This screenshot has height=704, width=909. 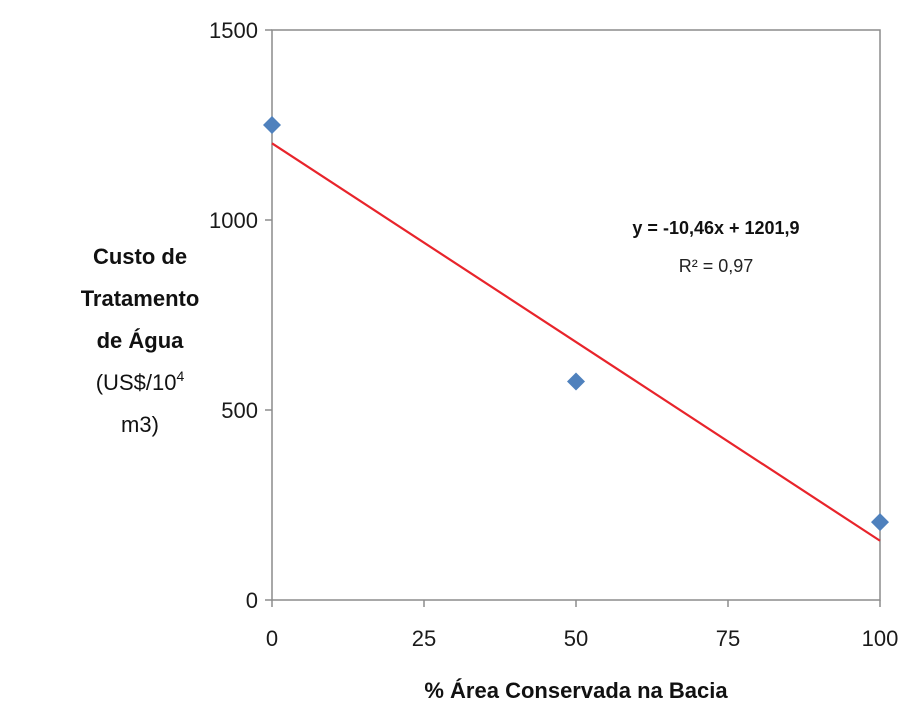 I want to click on y-axis-title-line: (US$/104, so click(x=140, y=381).